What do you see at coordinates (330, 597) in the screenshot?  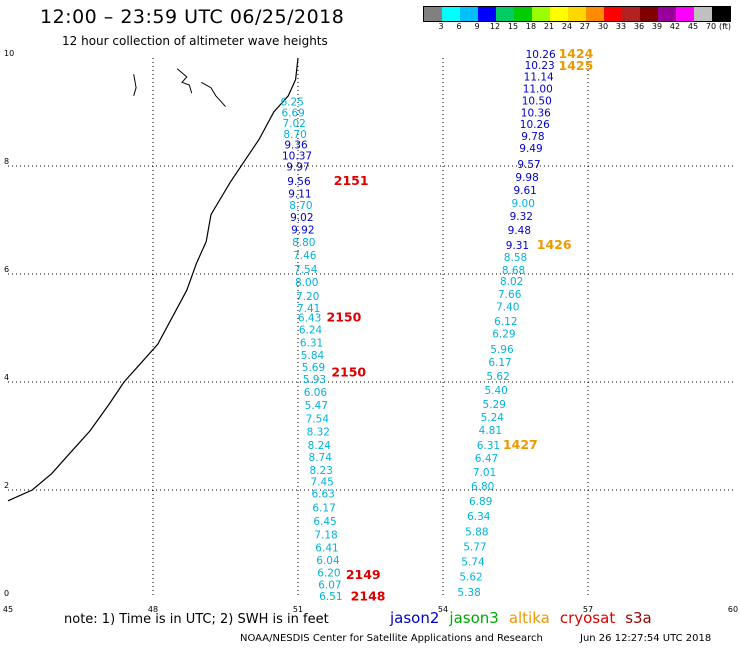 I see `swh-value: 6.51` at bounding box center [330, 597].